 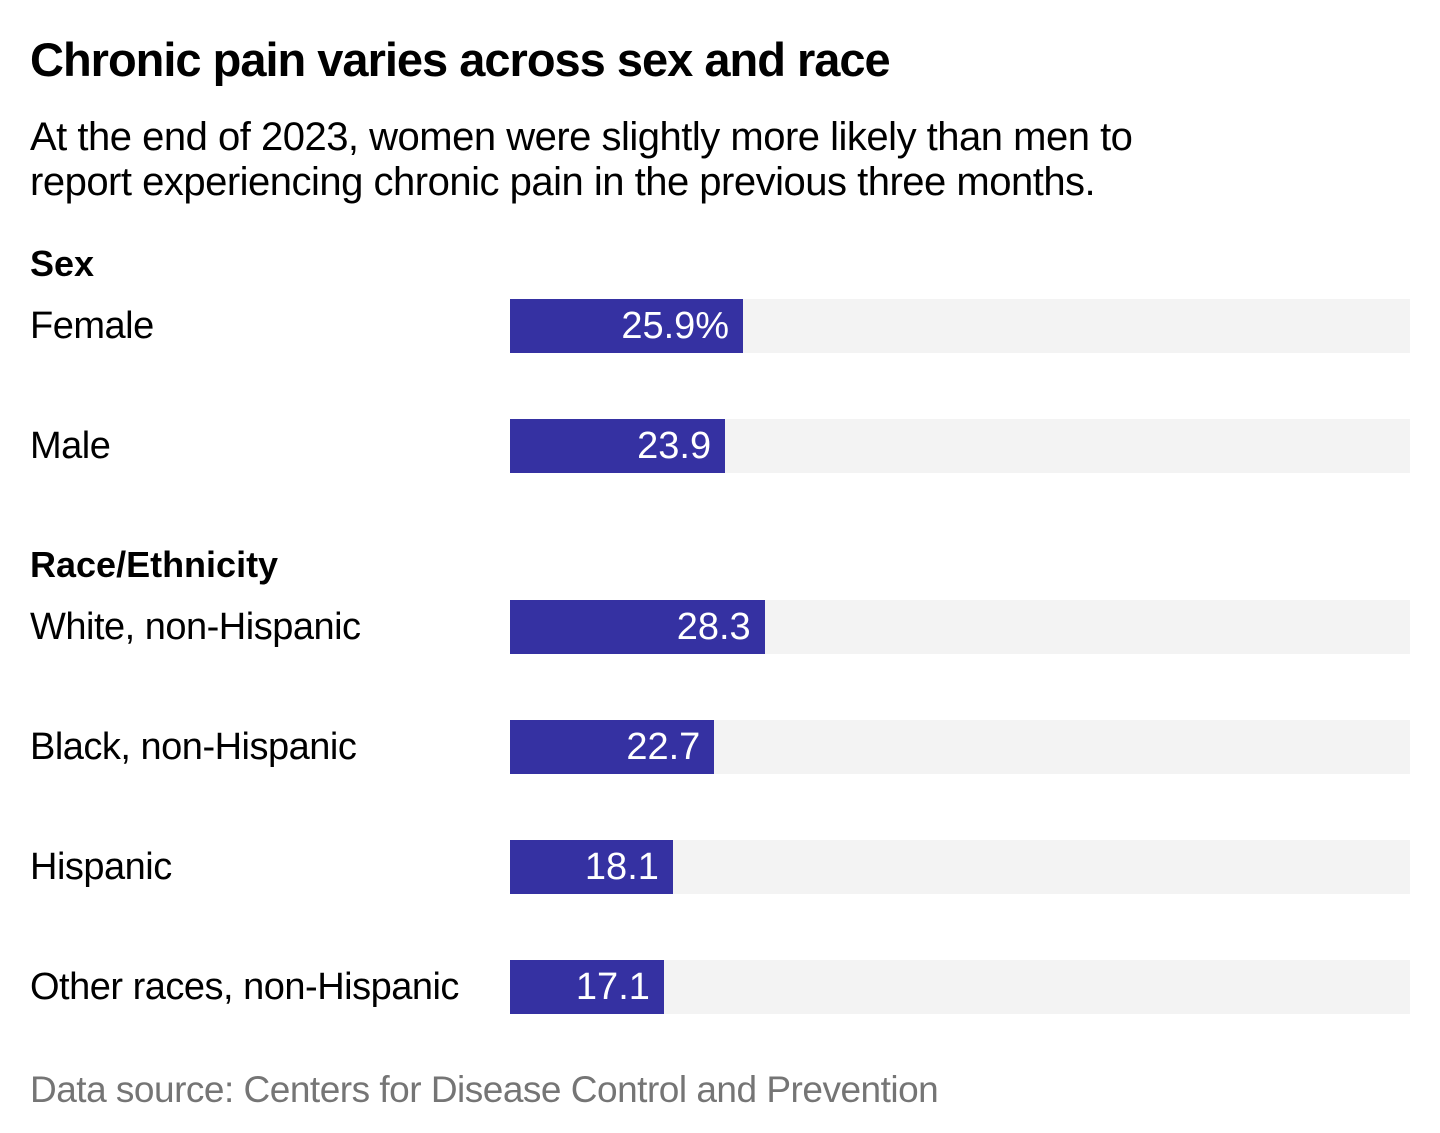 I want to click on bar-value: 28.3, so click(x=713, y=626).